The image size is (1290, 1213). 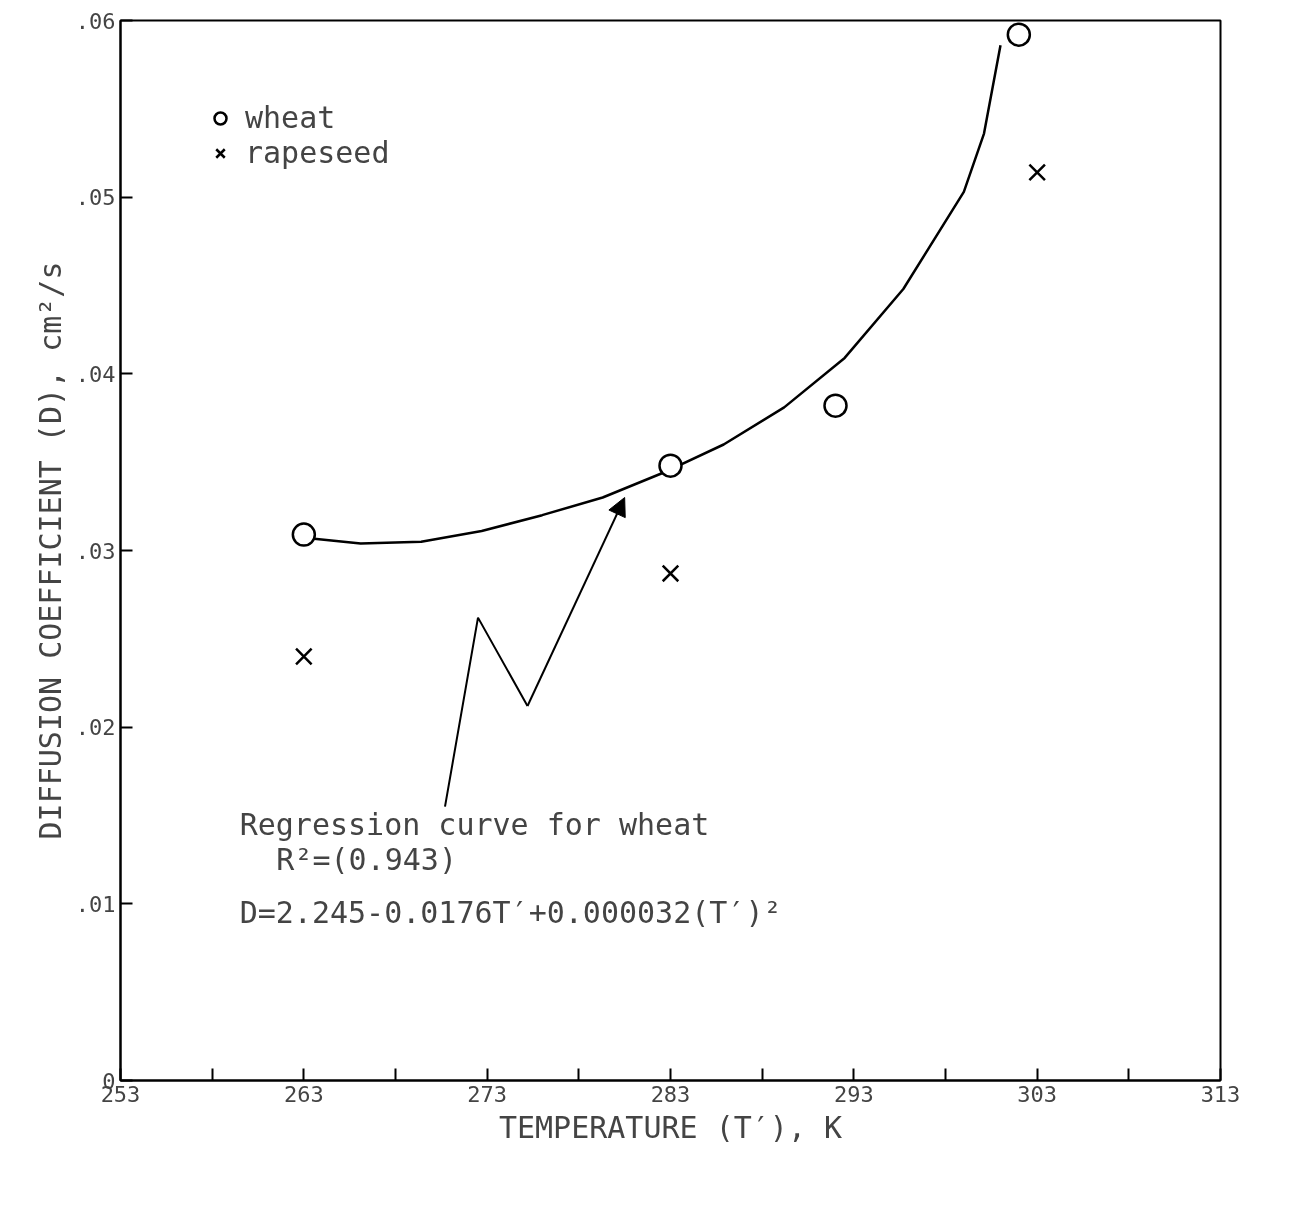 What do you see at coordinates (290, 117) in the screenshot?
I see `legend-label: wheat` at bounding box center [290, 117].